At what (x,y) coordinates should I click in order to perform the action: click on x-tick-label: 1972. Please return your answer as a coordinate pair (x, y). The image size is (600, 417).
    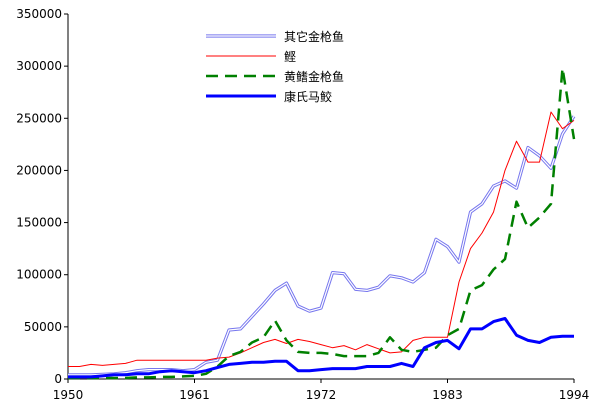
    Looking at the image, I should click on (321, 395).